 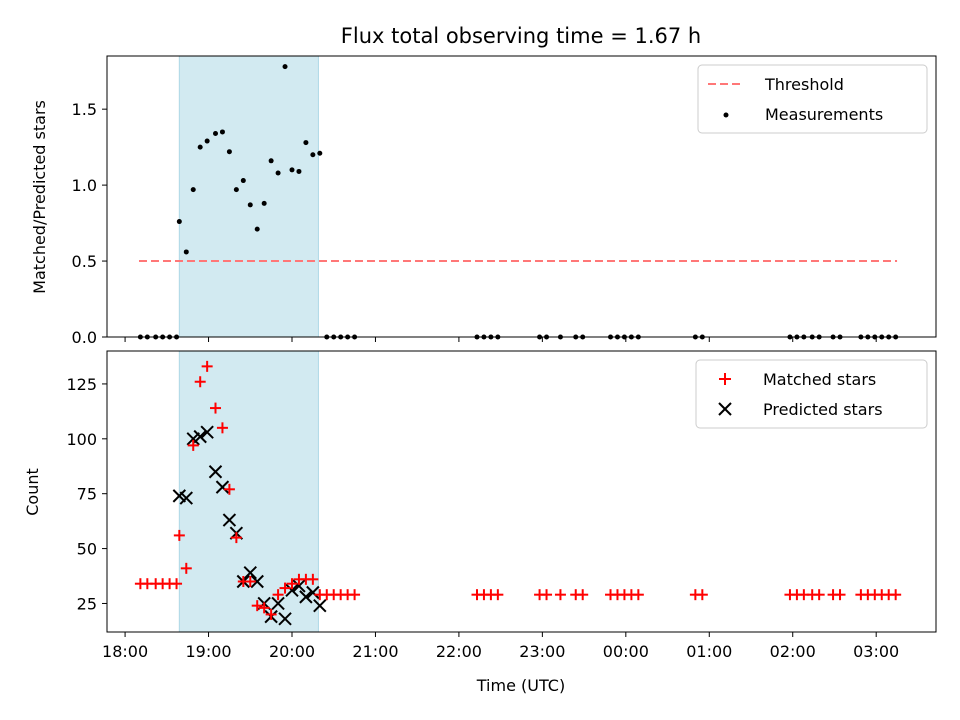 What do you see at coordinates (542, 651) in the screenshot?
I see `x-tick-label: 23:00` at bounding box center [542, 651].